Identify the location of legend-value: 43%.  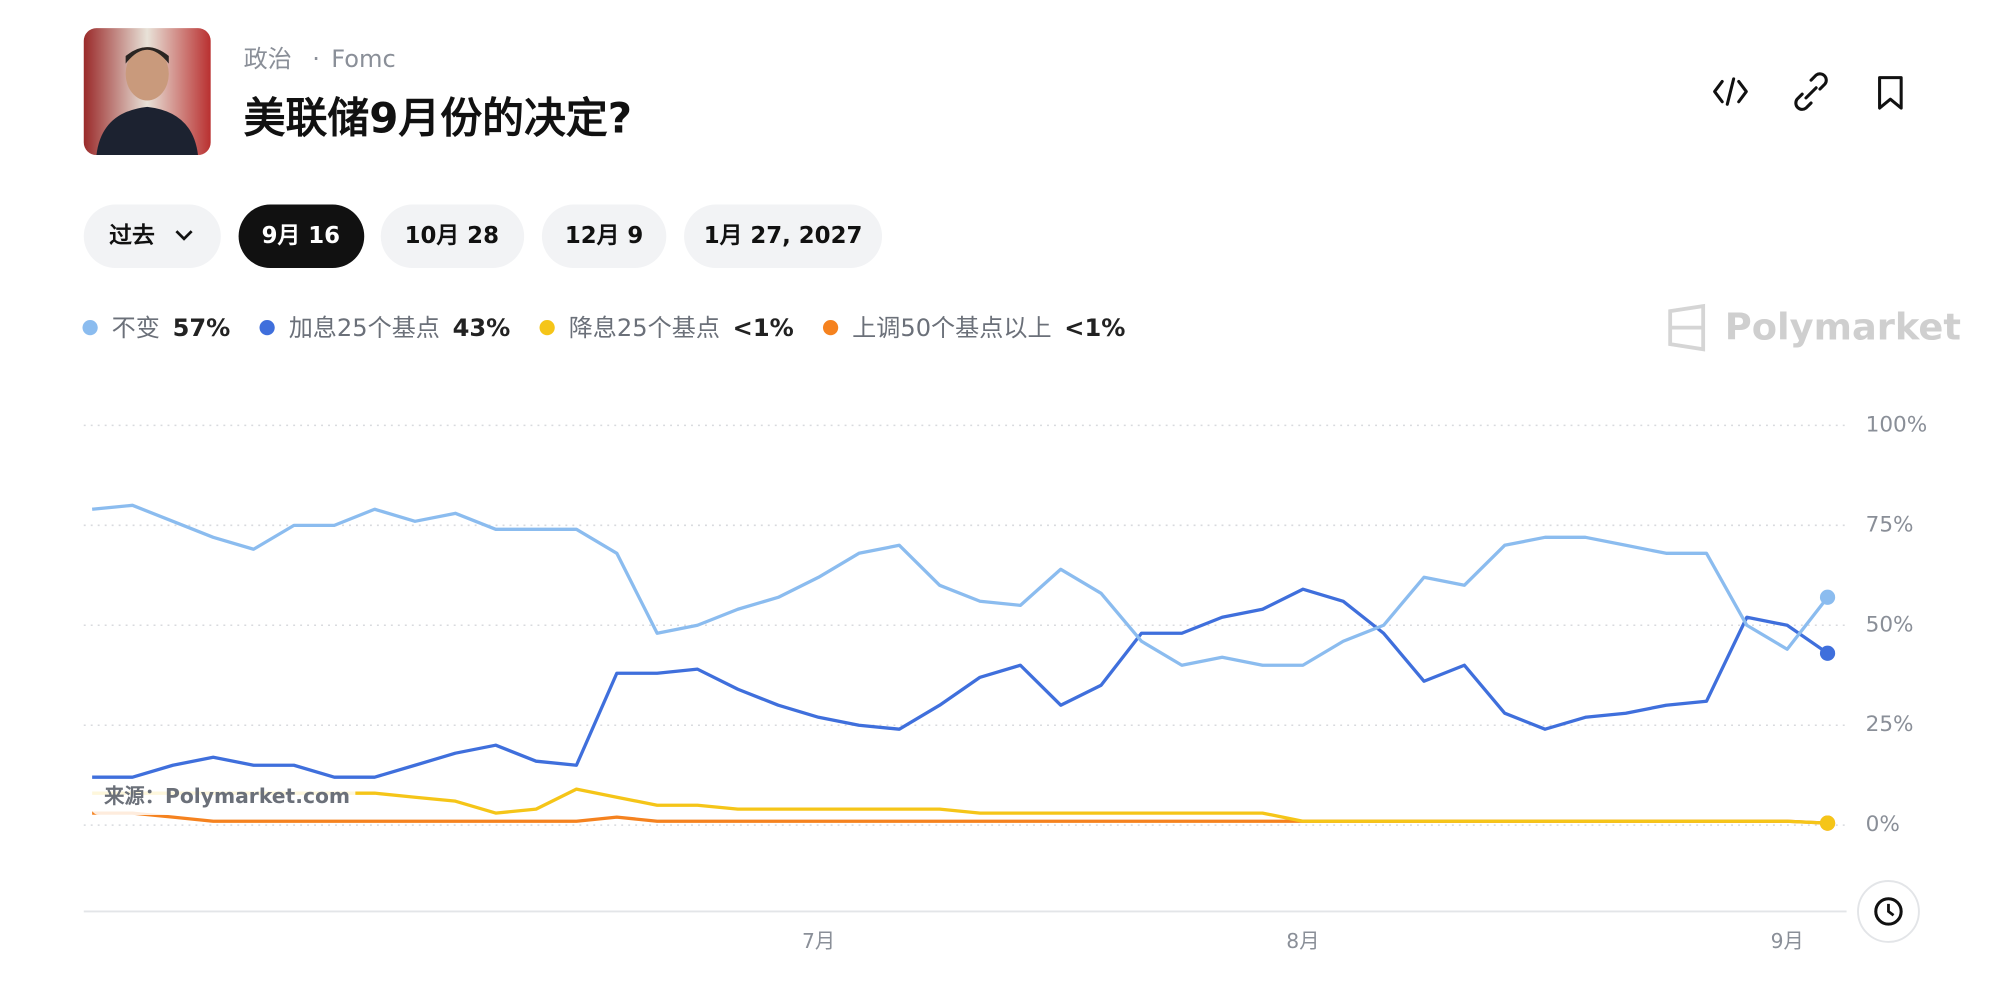
(482, 328).